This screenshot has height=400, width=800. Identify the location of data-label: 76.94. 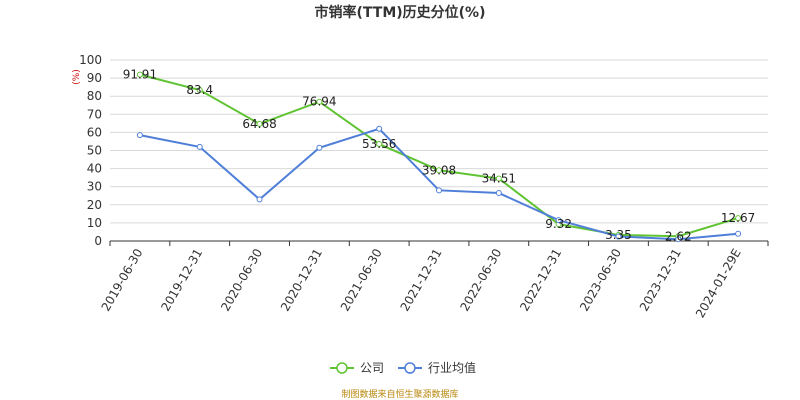
(319, 102).